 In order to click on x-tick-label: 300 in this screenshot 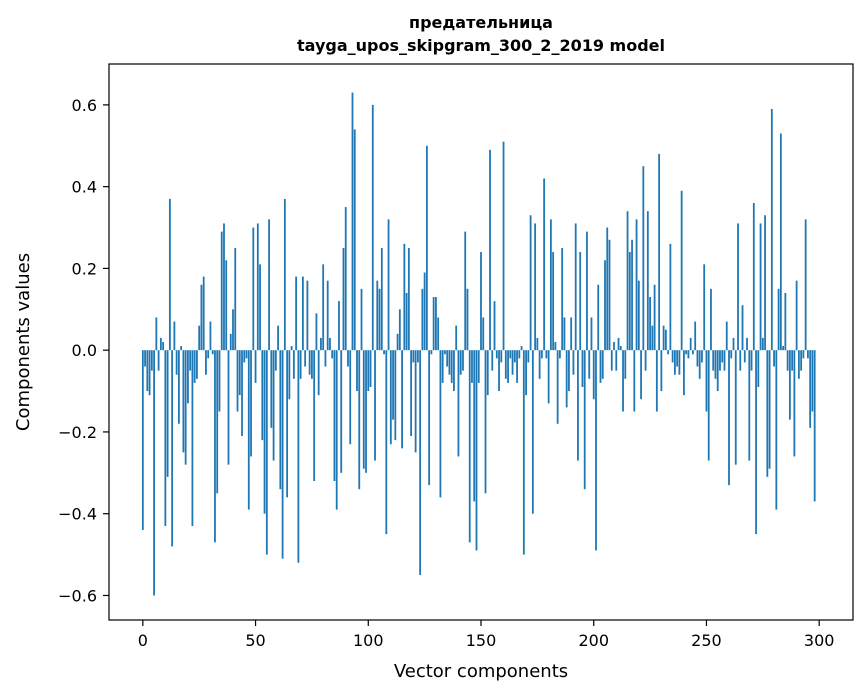, I will do `click(819, 640)`.